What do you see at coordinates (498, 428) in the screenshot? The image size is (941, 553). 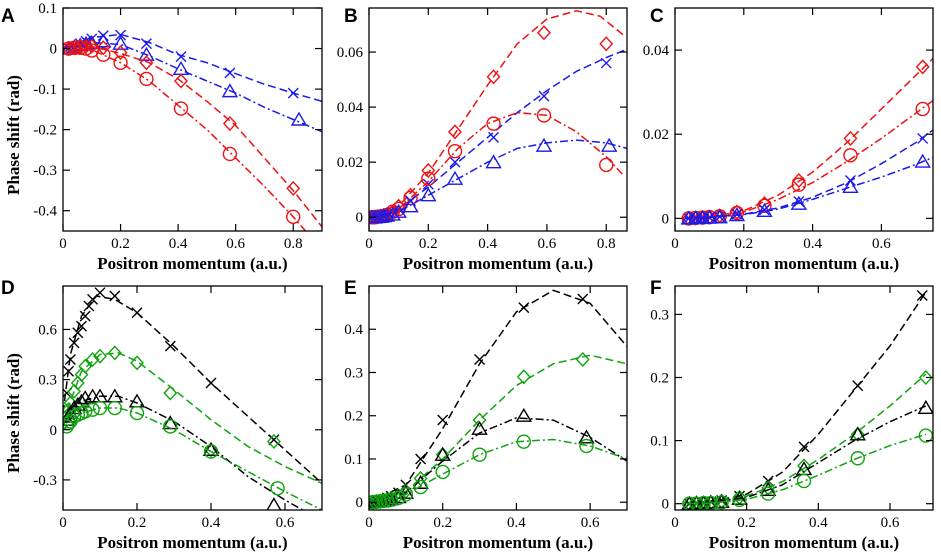 I see `series-line-green-diamond` at bounding box center [498, 428].